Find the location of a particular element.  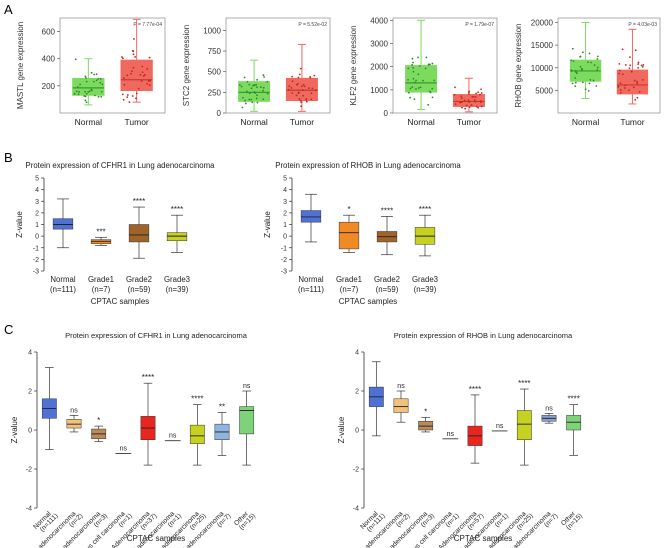

y-tick-label: 1000 is located at coordinates (379, 90).